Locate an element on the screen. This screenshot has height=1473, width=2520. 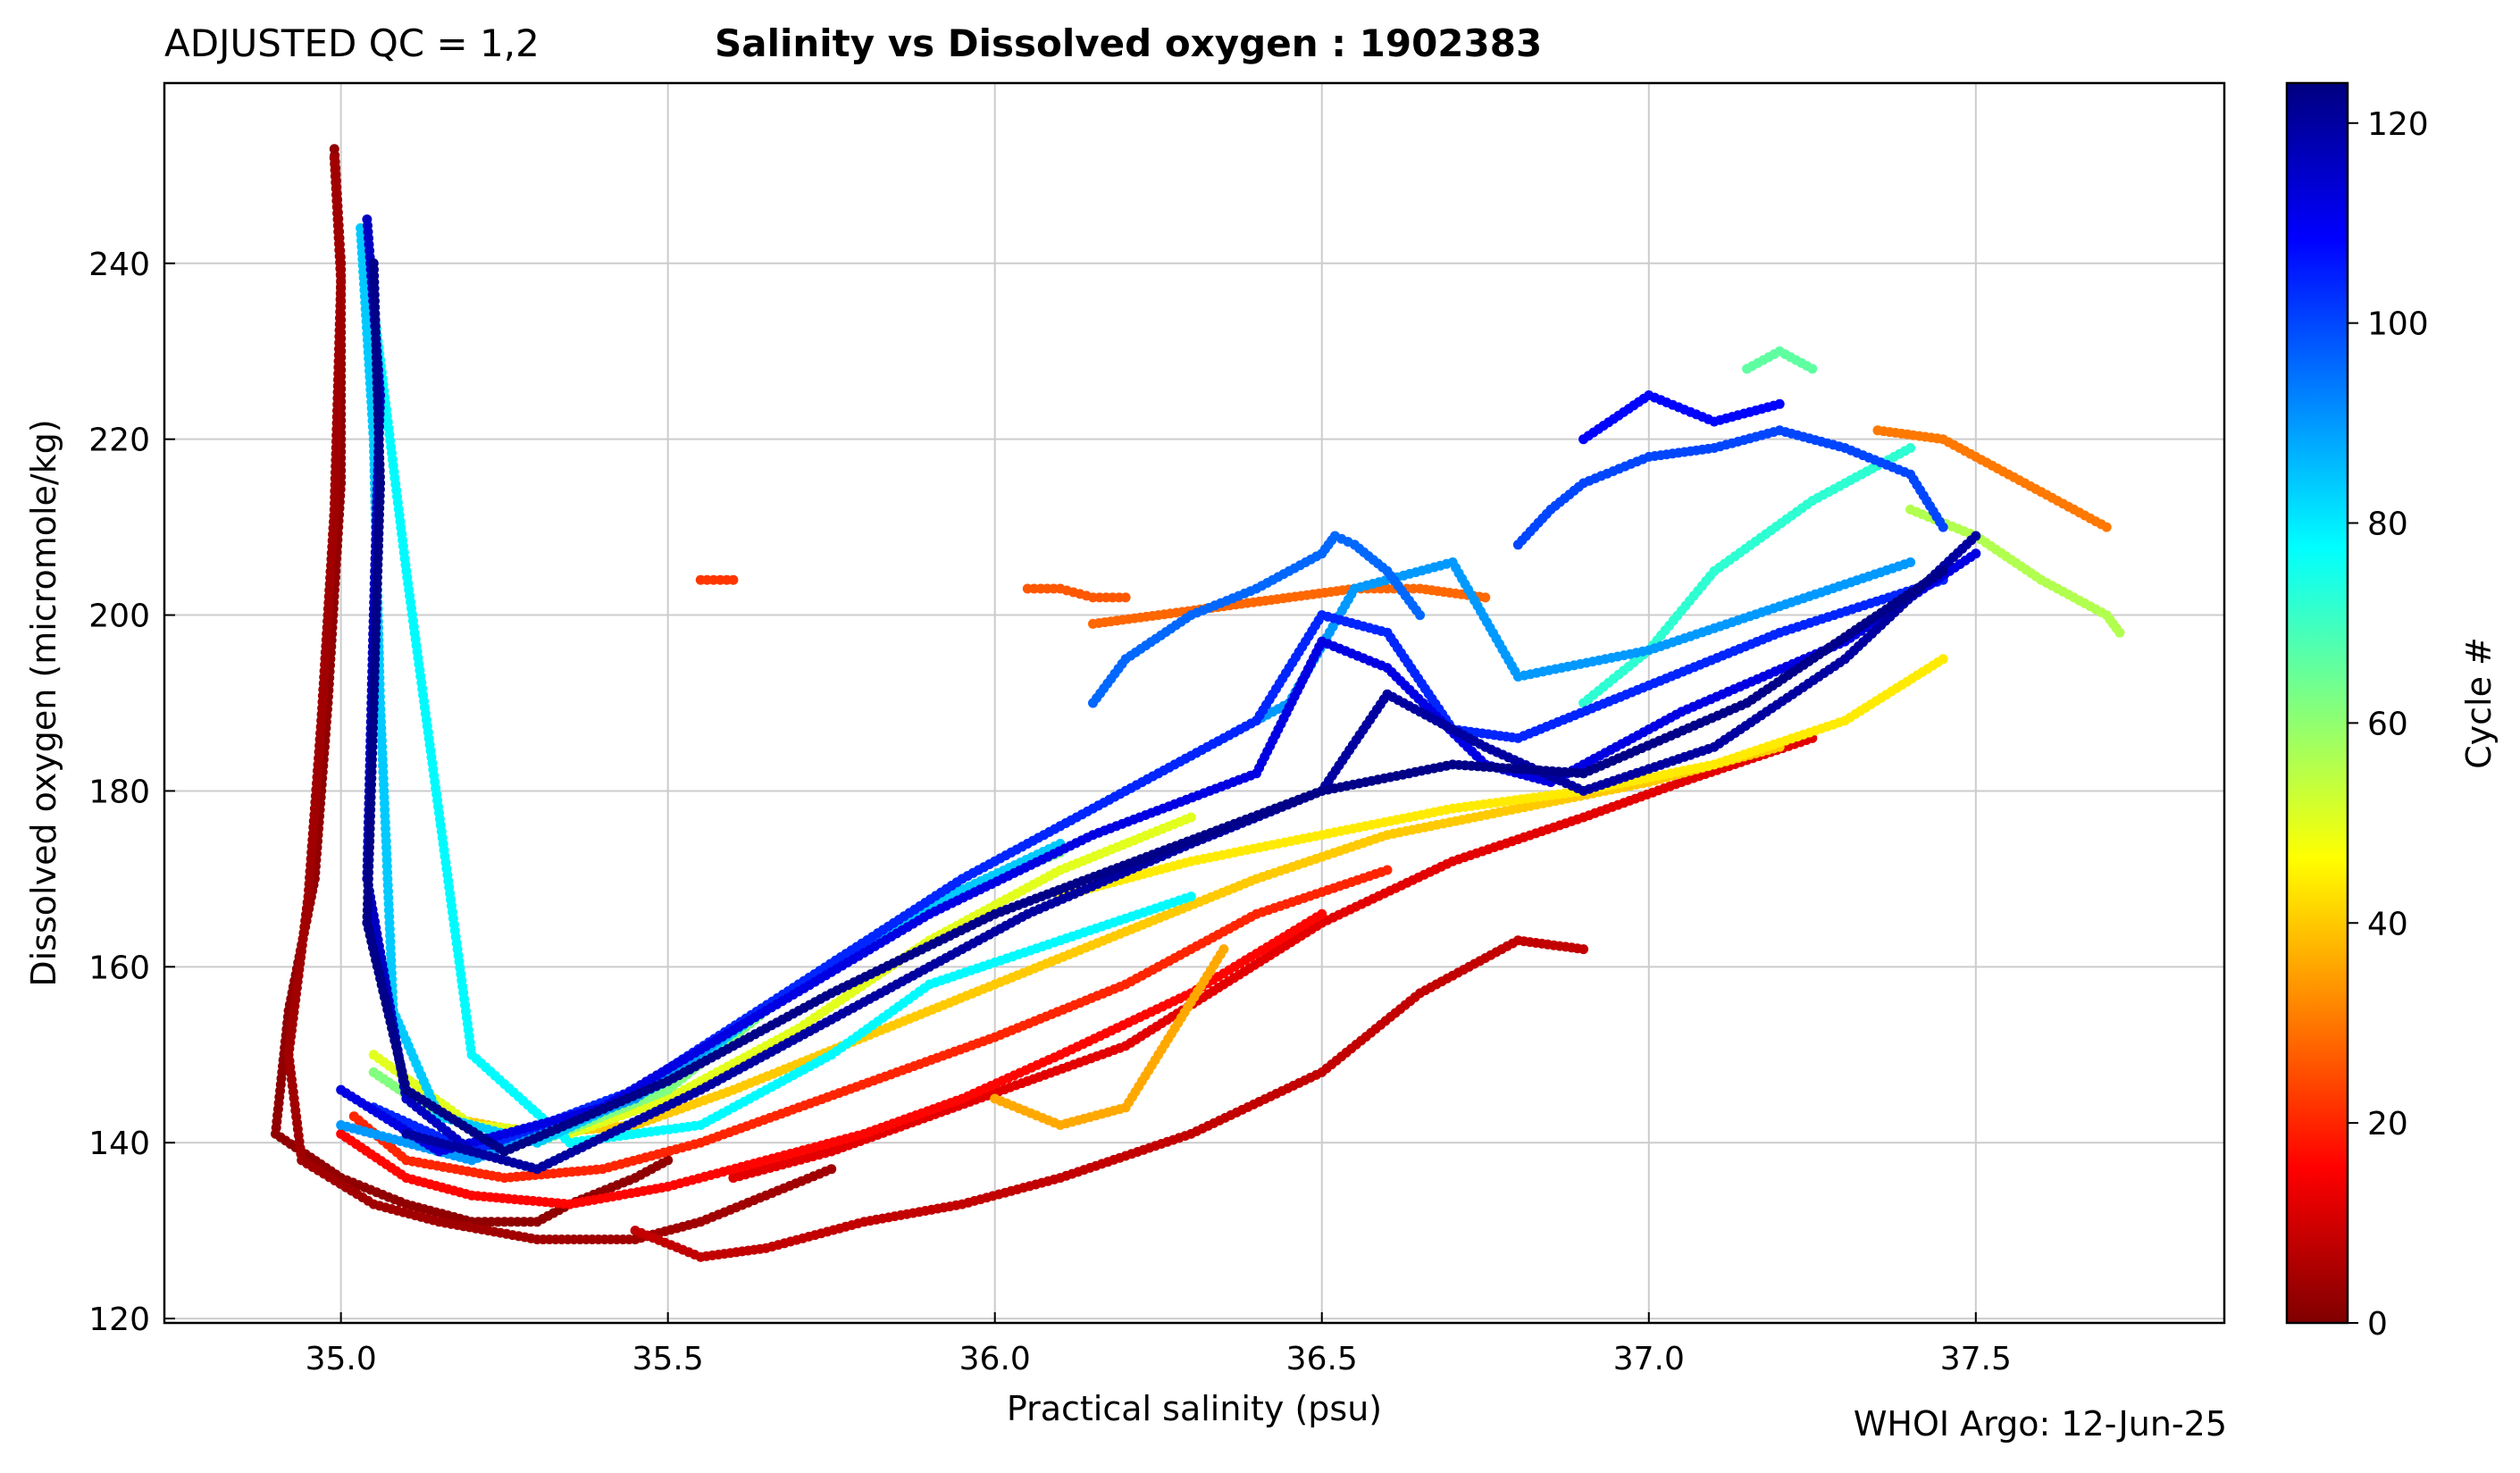
y-tick-label-5: 220 is located at coordinates (119, 441).